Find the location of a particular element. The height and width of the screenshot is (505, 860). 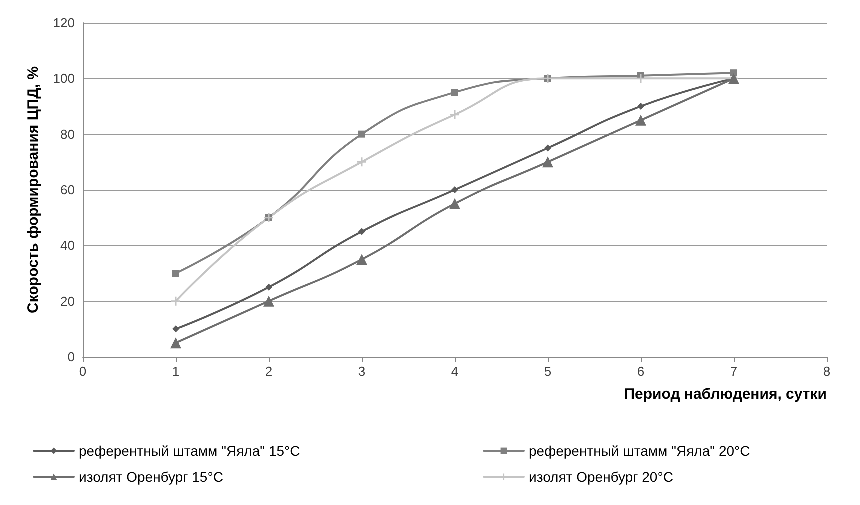

x-axis-title: Период наблюдения, сутки is located at coordinates (725, 394).